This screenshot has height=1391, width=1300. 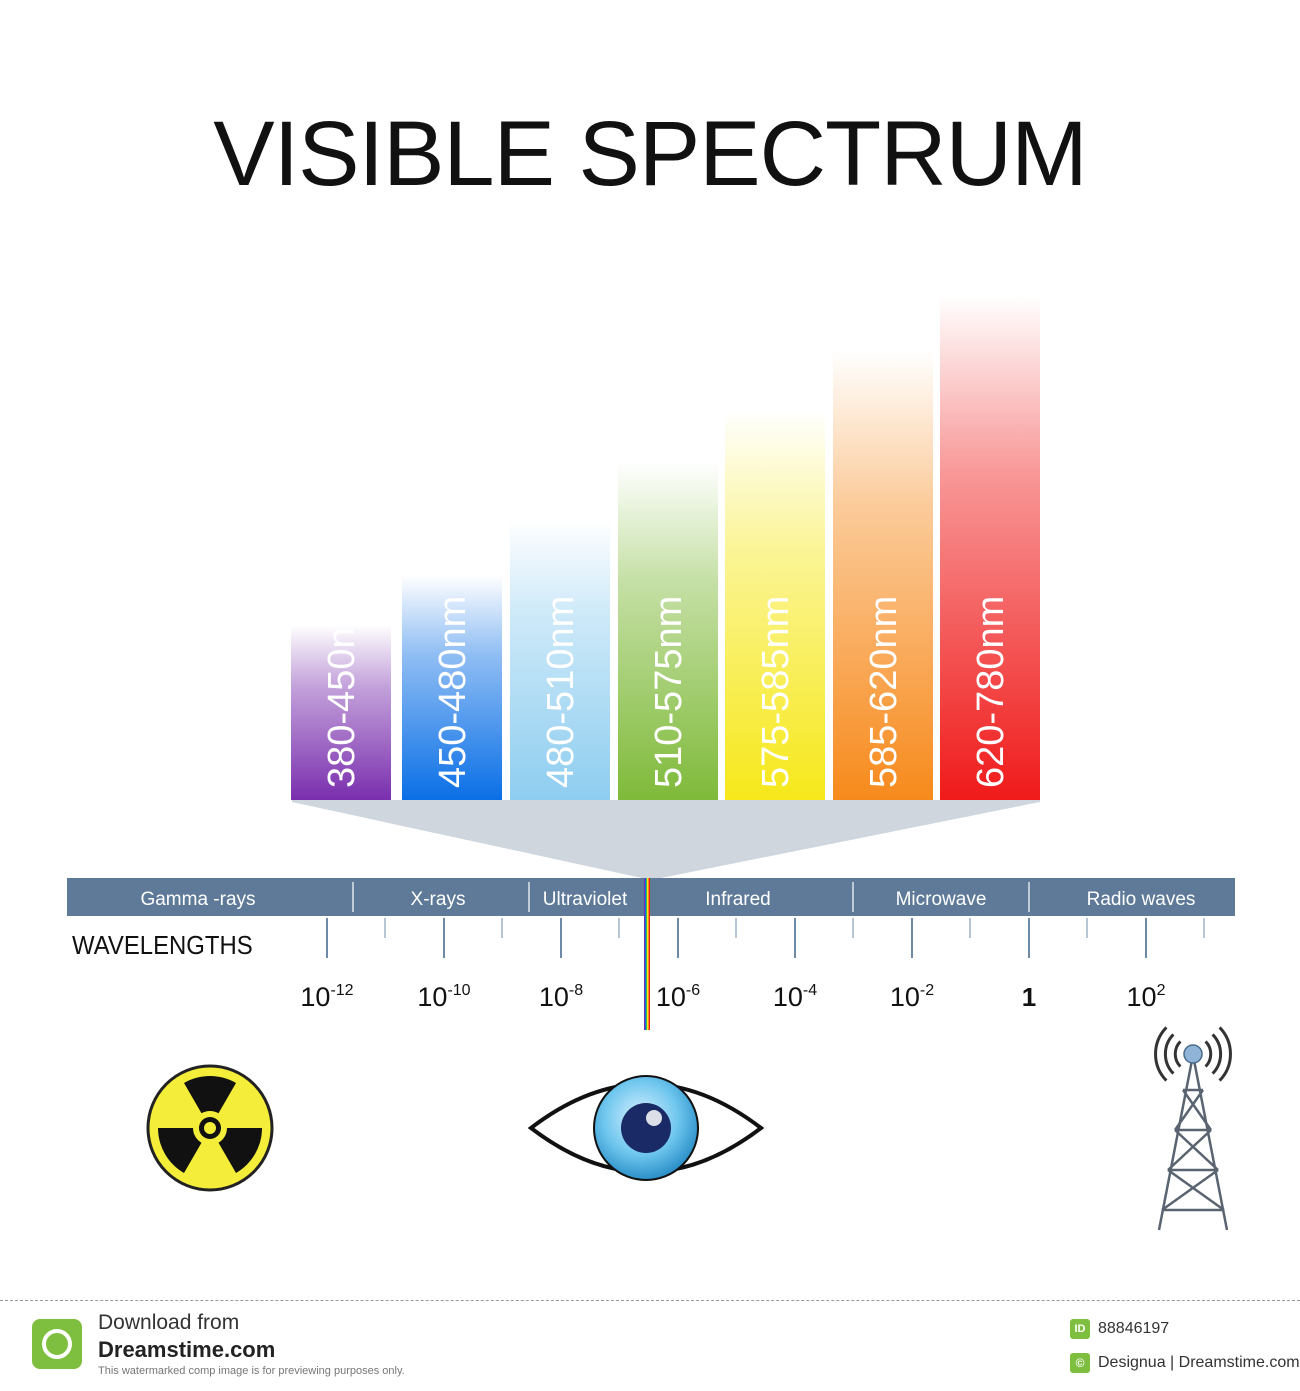 What do you see at coordinates (912, 997) in the screenshot?
I see `scale-label: 10⁻²` at bounding box center [912, 997].